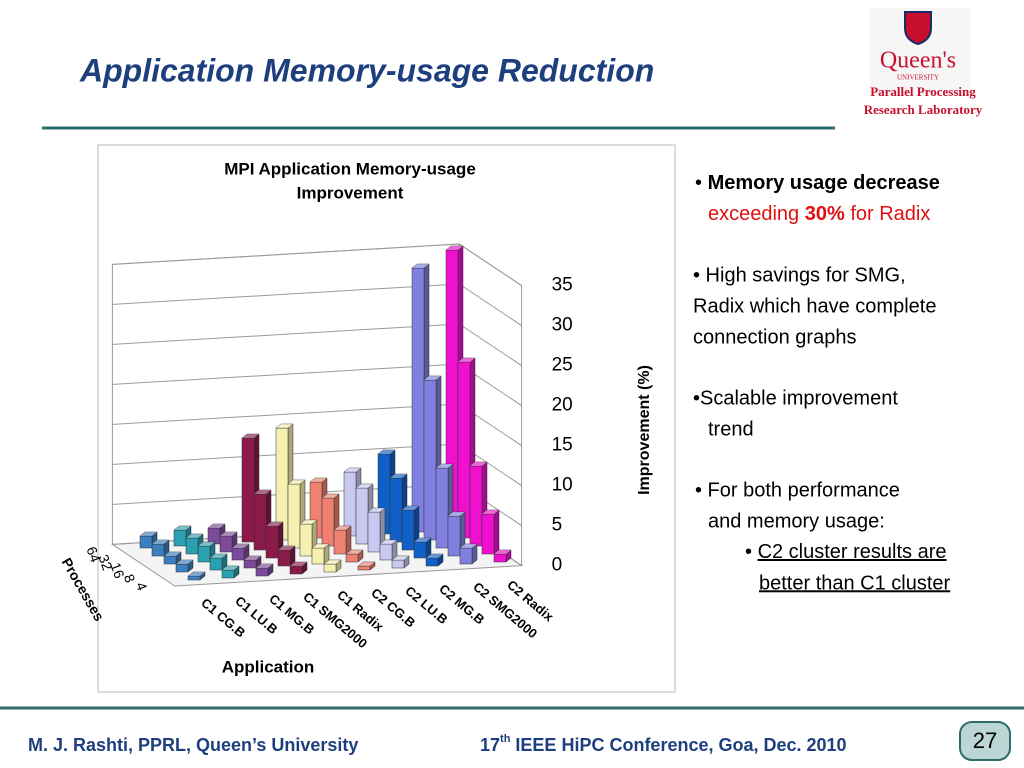 The height and width of the screenshot is (768, 1024). I want to click on y-tick-label: 15, so click(562, 445).